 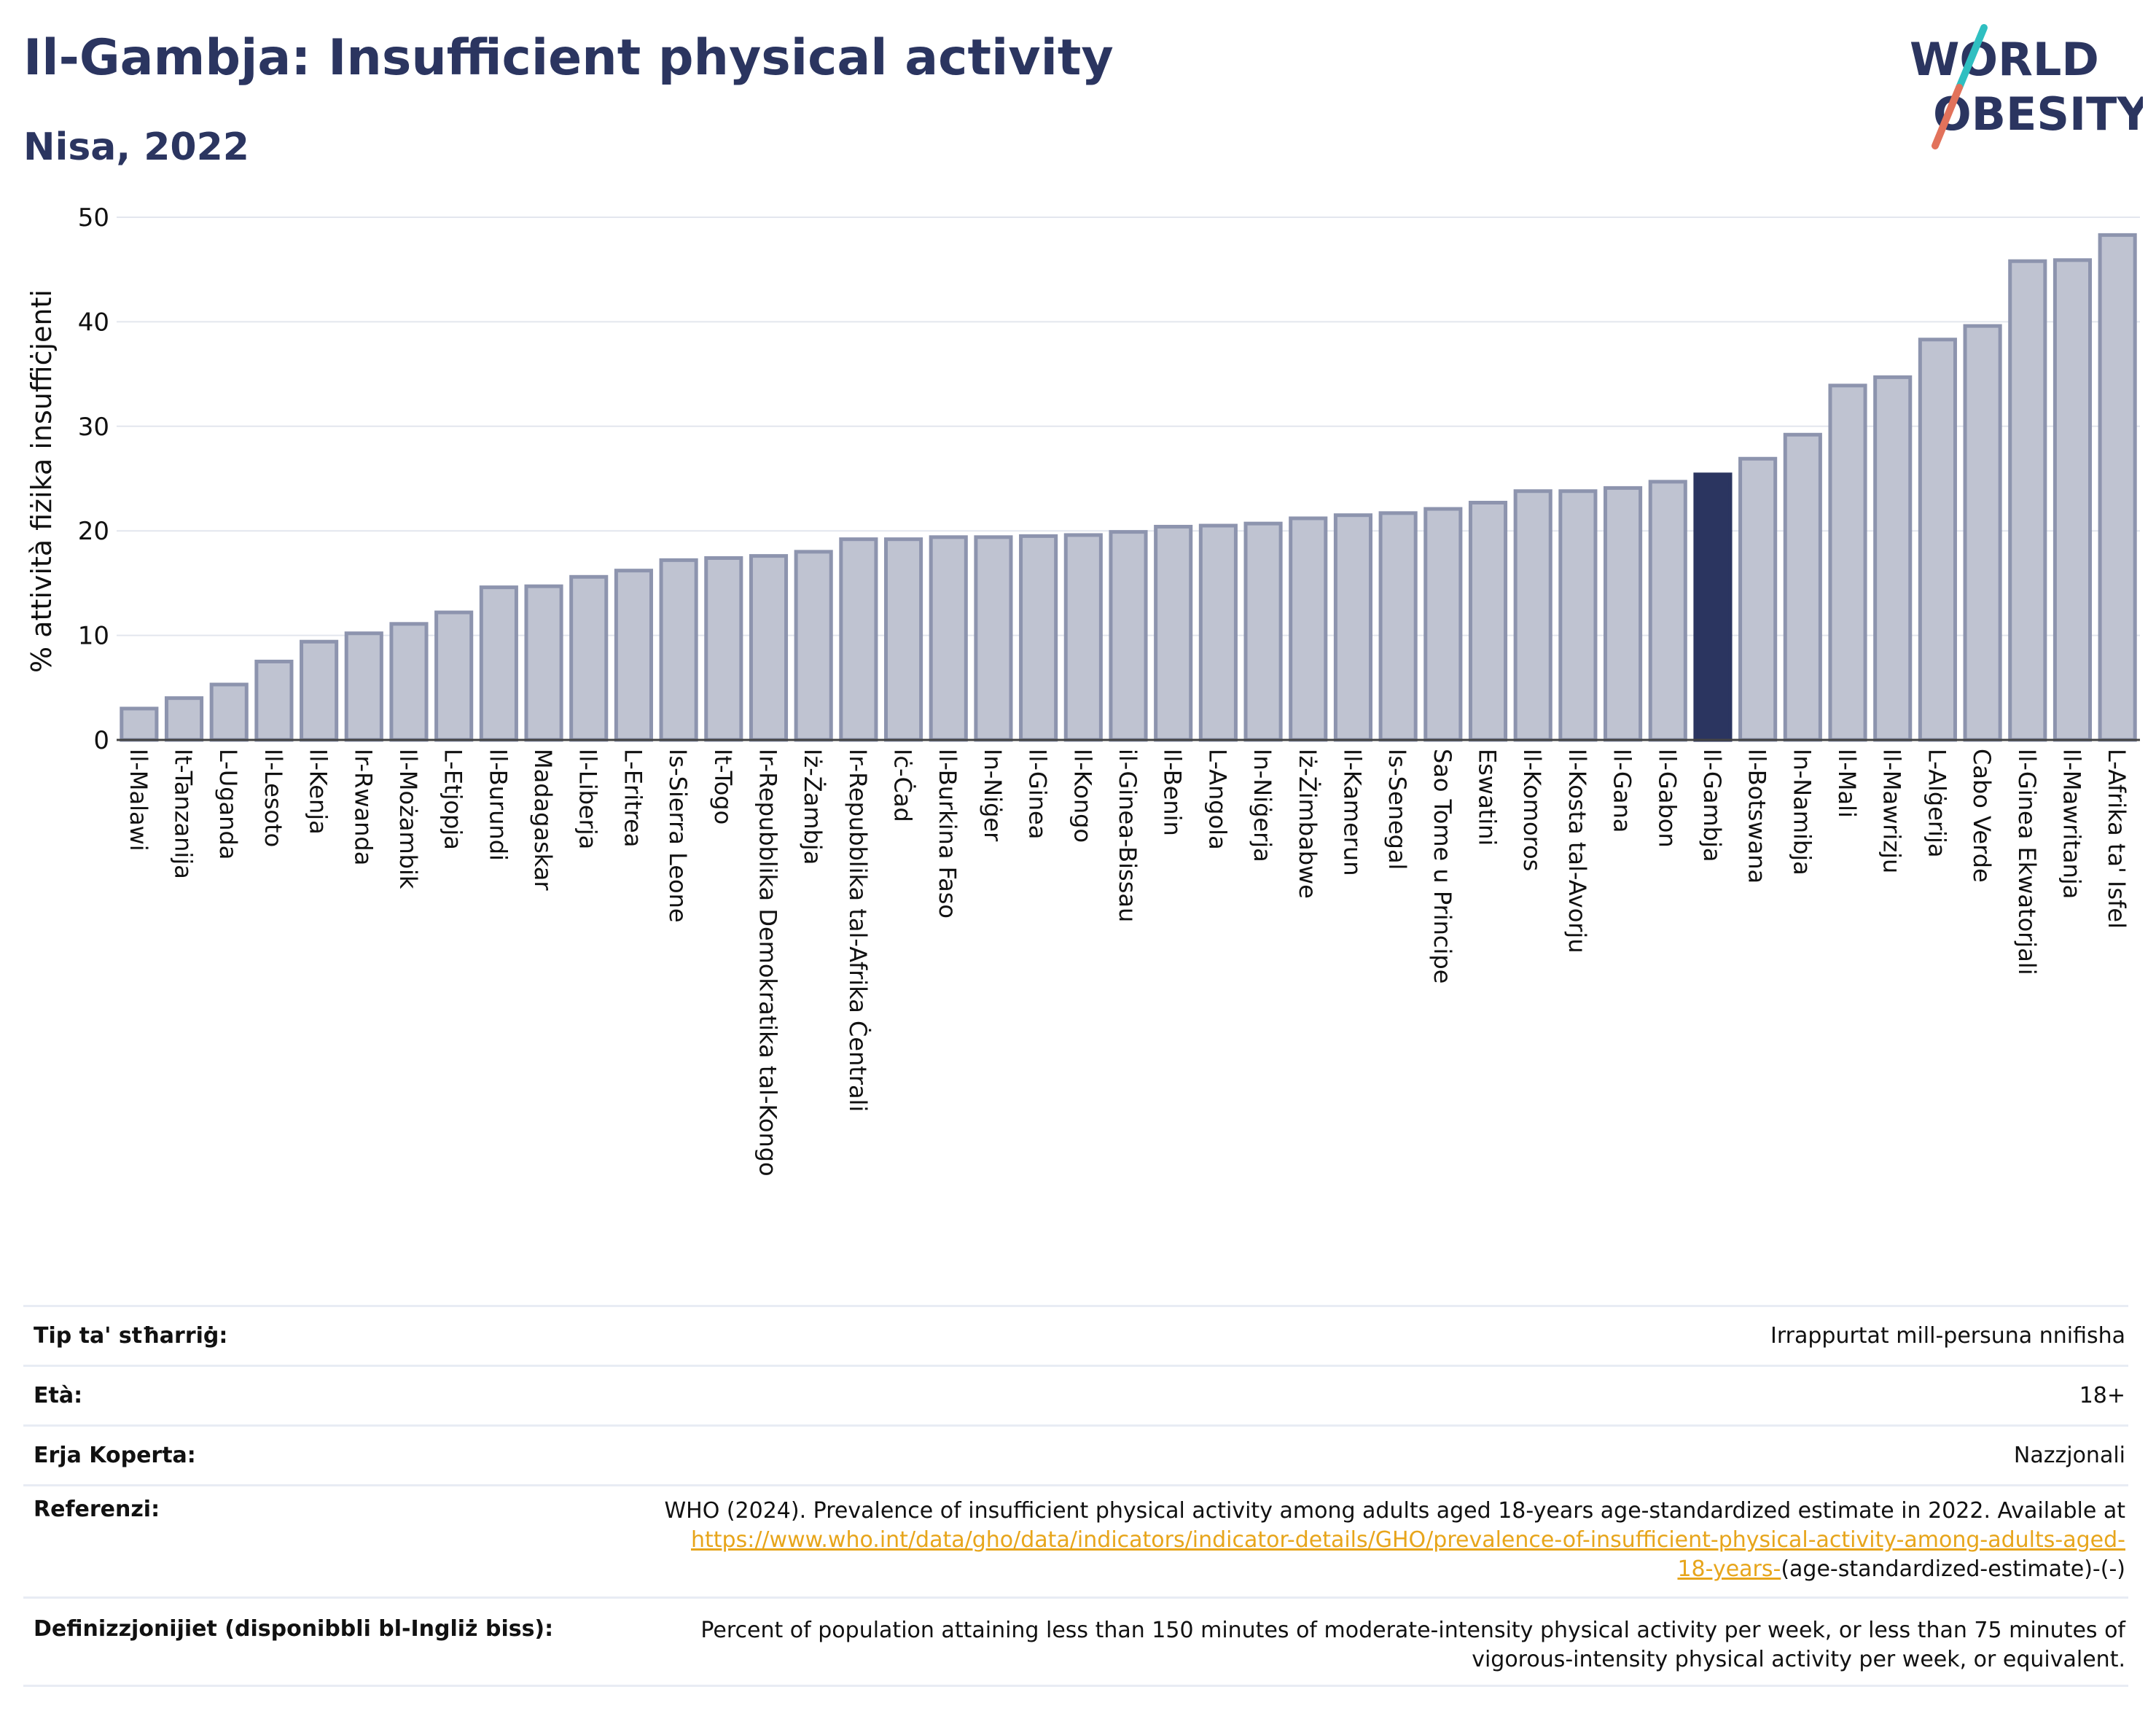 What do you see at coordinates (2038, 114) in the screenshot?
I see `logo-word-obesity: OBESITY` at bounding box center [2038, 114].